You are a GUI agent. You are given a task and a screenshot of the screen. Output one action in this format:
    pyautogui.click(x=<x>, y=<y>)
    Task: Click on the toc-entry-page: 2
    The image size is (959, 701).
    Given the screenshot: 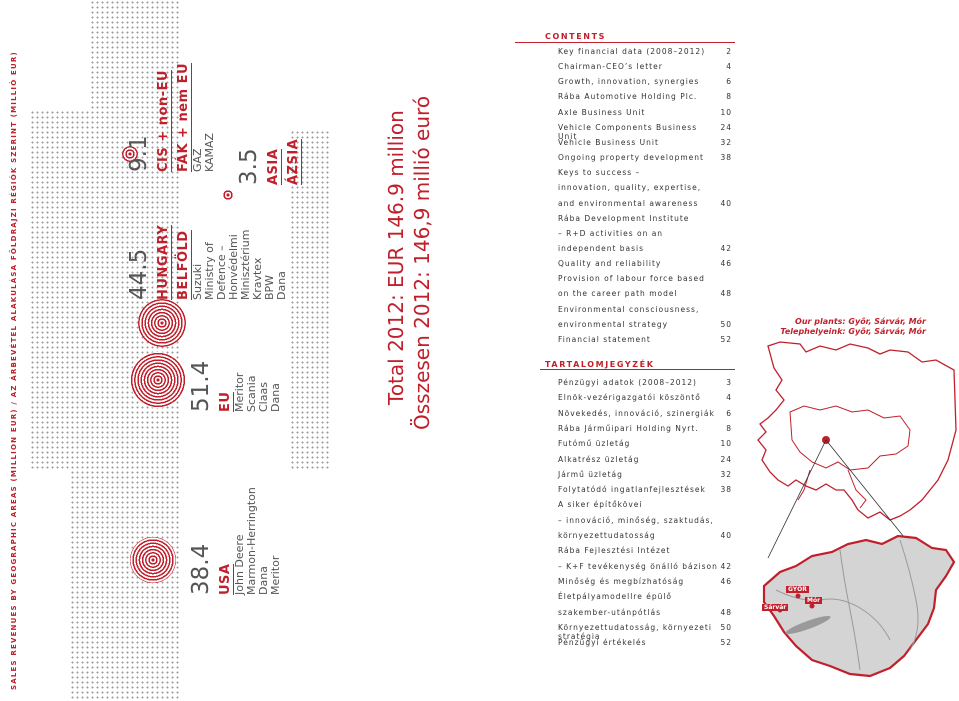 What is the action you would take?
    pyautogui.click(x=729, y=51)
    